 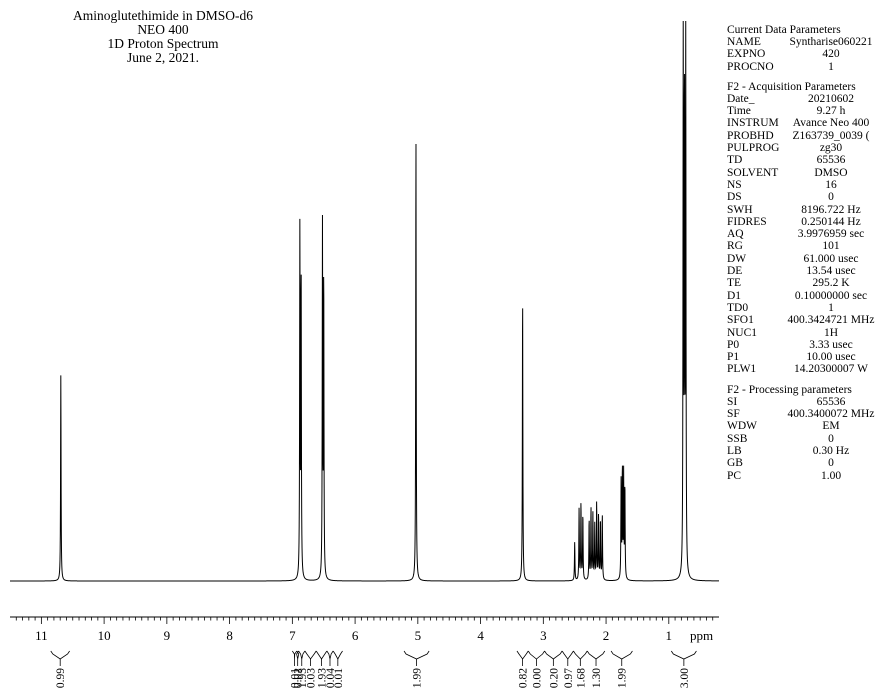 What do you see at coordinates (750, 66) in the screenshot?
I see `parameter-name: PROCNO` at bounding box center [750, 66].